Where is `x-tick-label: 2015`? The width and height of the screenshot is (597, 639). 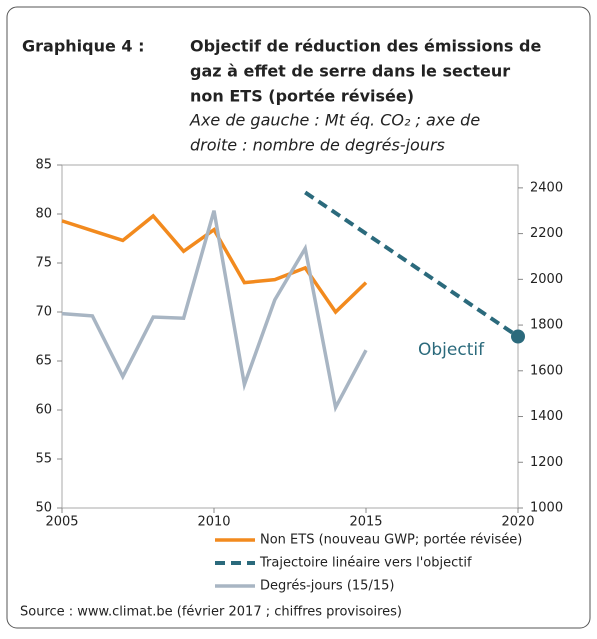 x-tick-label: 2015 is located at coordinates (365, 522).